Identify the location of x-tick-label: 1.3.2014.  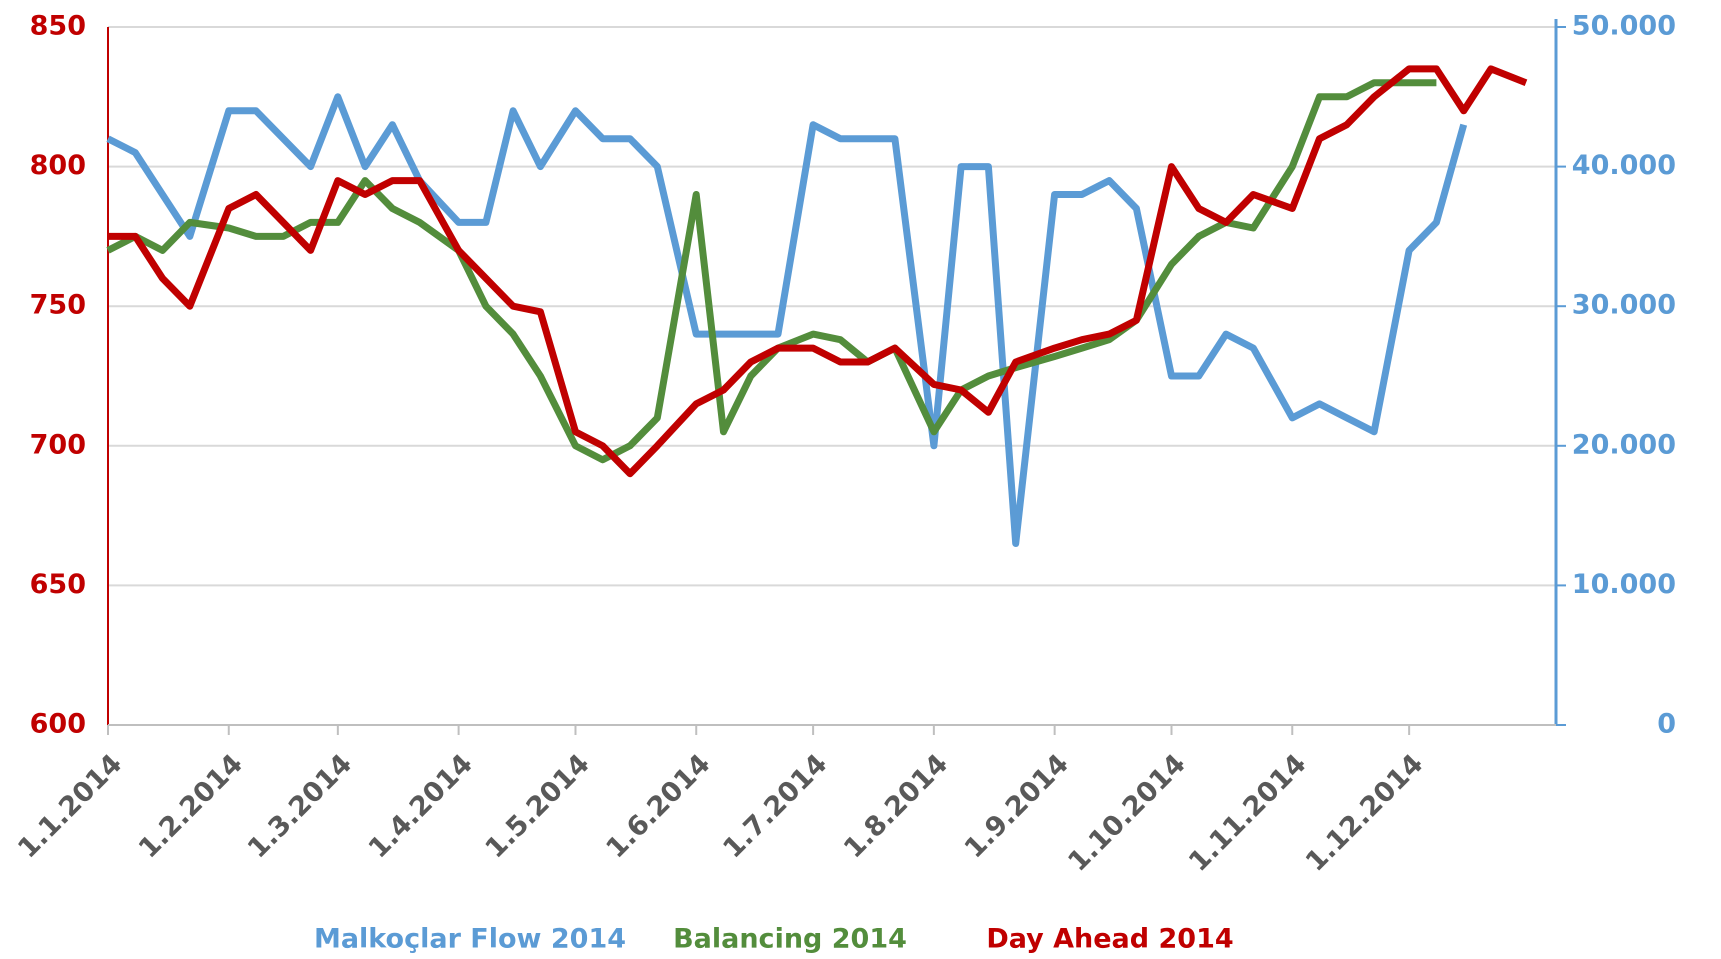
(300, 806).